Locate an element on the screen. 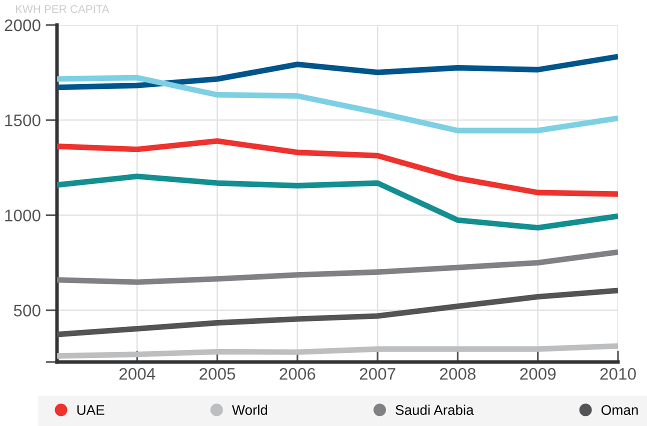 The image size is (647, 426). legend-label: World is located at coordinates (250, 409).